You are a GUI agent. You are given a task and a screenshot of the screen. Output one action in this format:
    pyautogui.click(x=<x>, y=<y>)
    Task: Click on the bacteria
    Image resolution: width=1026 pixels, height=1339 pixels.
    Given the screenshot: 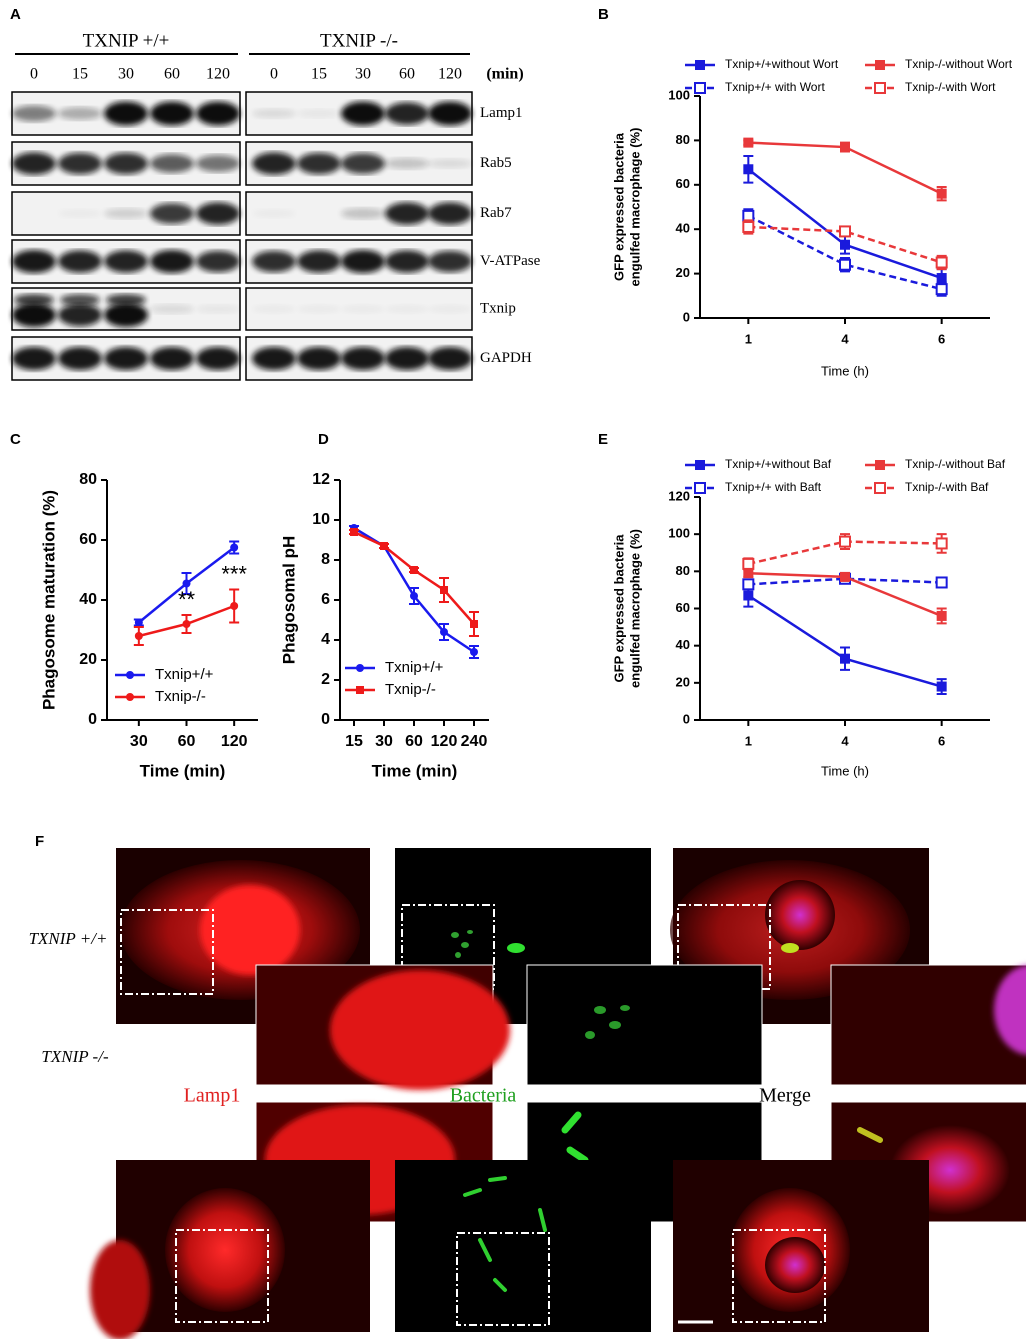 What is the action you would take?
    pyautogui.click(x=607, y=1022)
    